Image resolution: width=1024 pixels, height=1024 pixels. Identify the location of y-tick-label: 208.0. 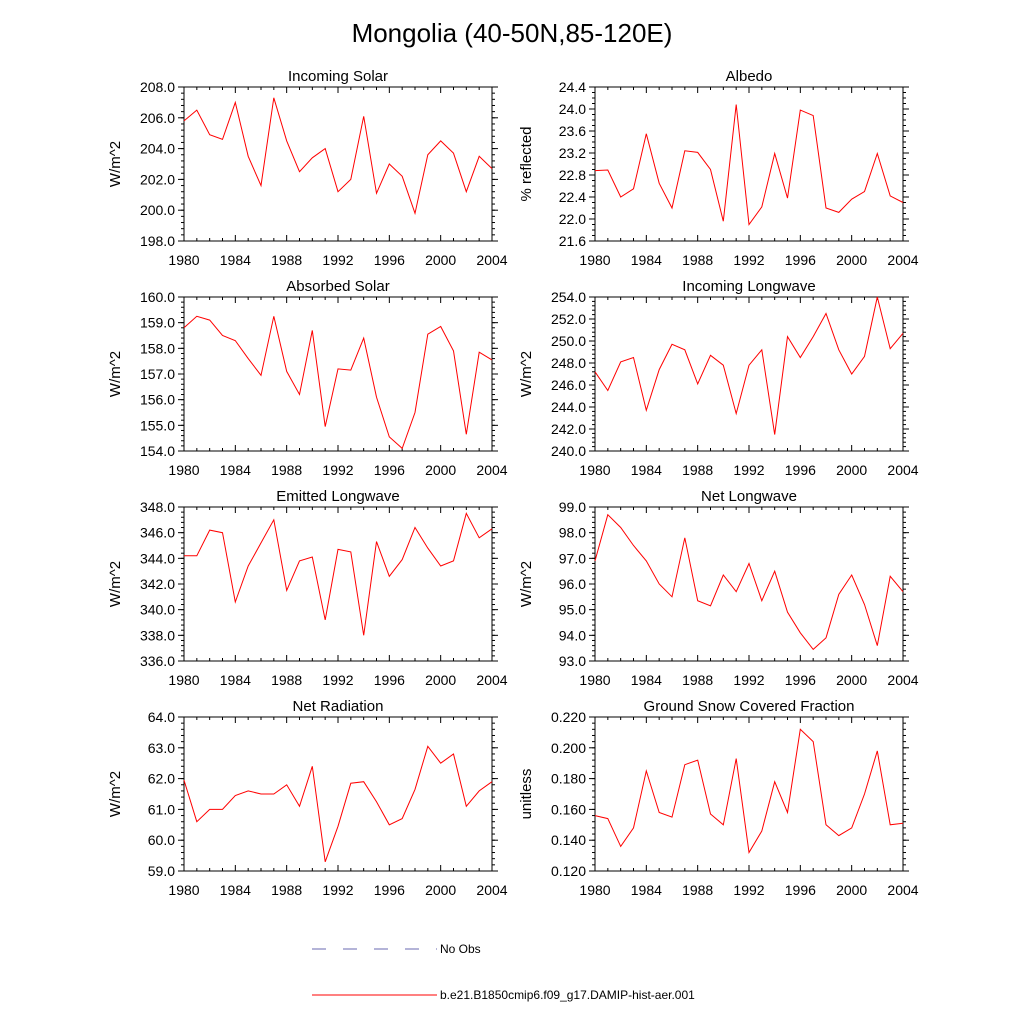
(157, 87).